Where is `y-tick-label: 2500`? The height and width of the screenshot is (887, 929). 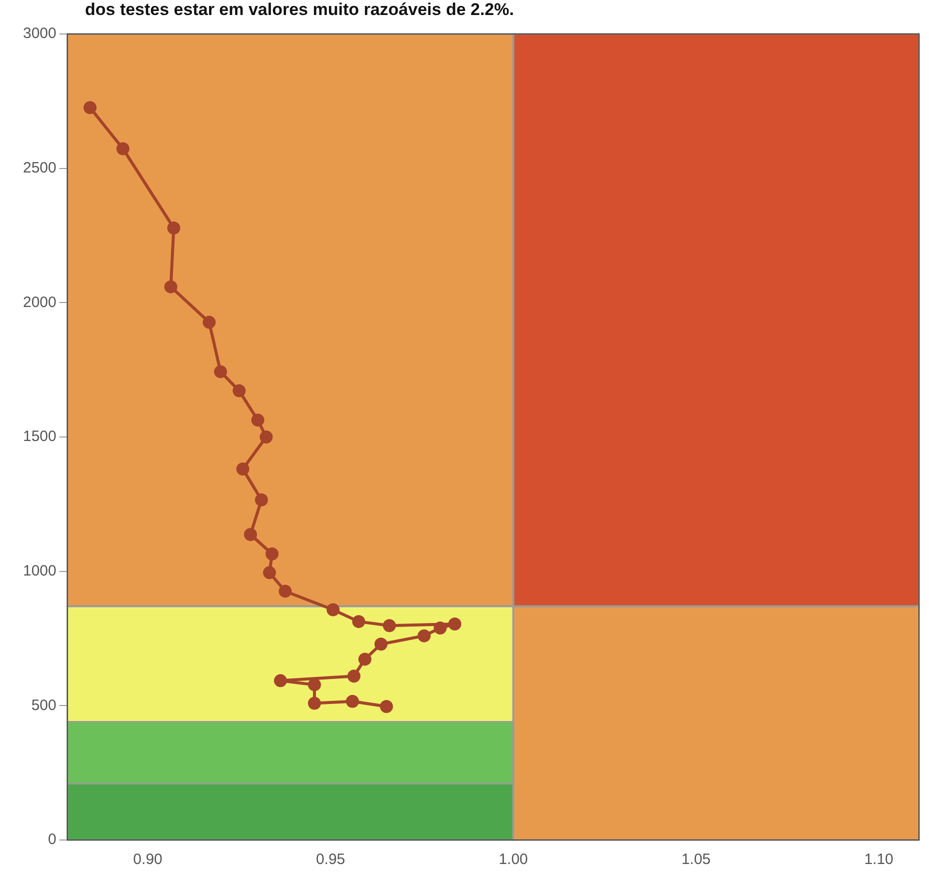 y-tick-label: 2500 is located at coordinates (39, 167).